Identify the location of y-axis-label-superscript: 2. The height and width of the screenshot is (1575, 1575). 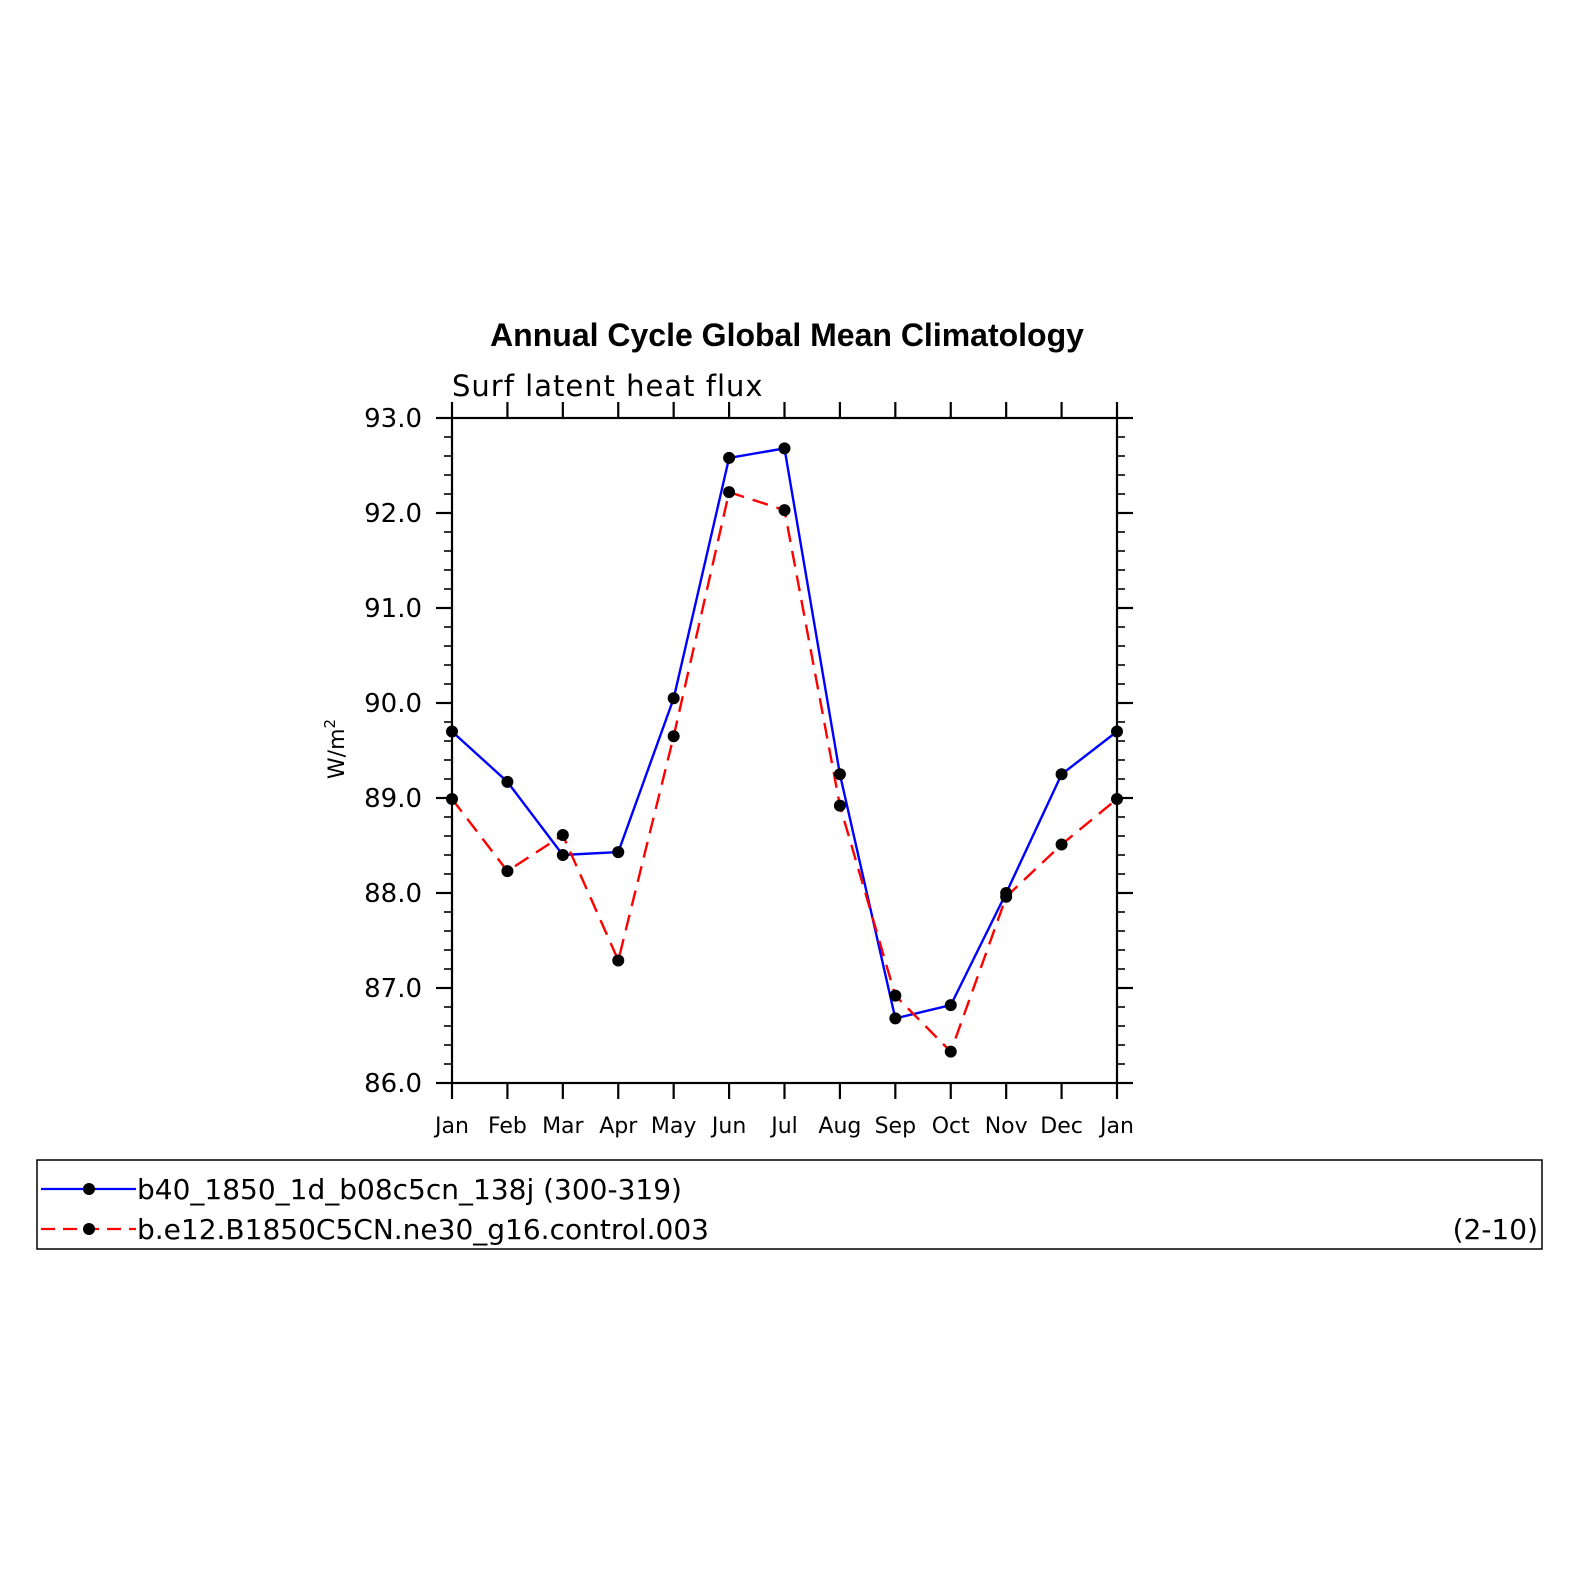
(330, 724).